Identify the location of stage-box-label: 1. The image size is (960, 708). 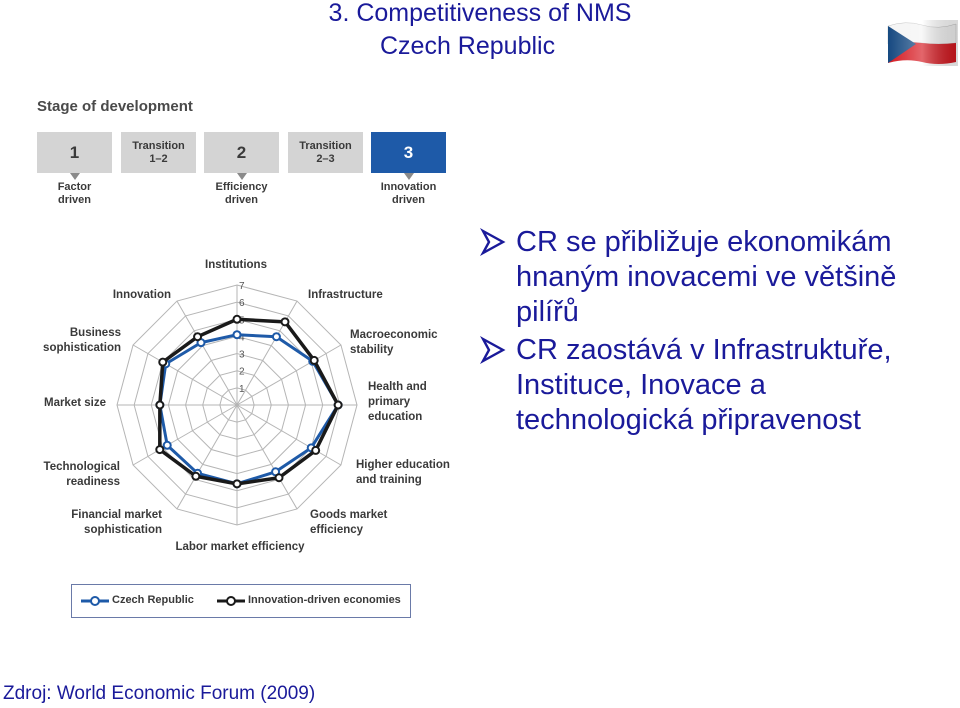
(74, 152).